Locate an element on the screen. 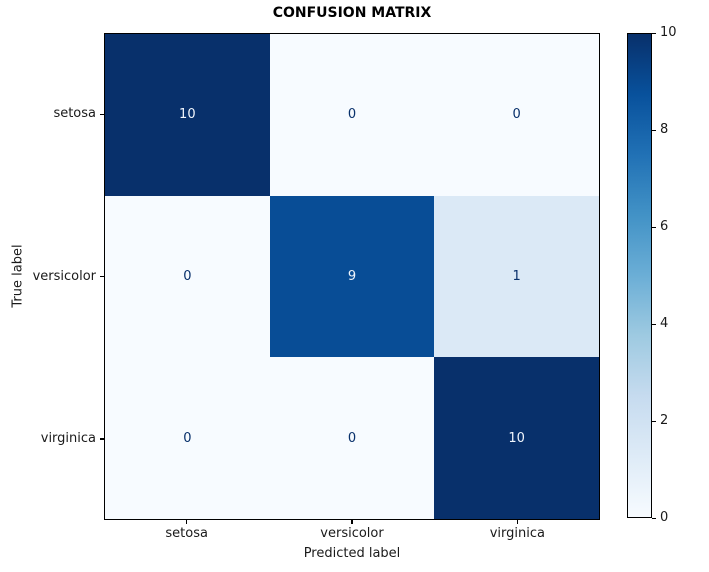  colorbar-tick-label-4: 4 is located at coordinates (664, 323).